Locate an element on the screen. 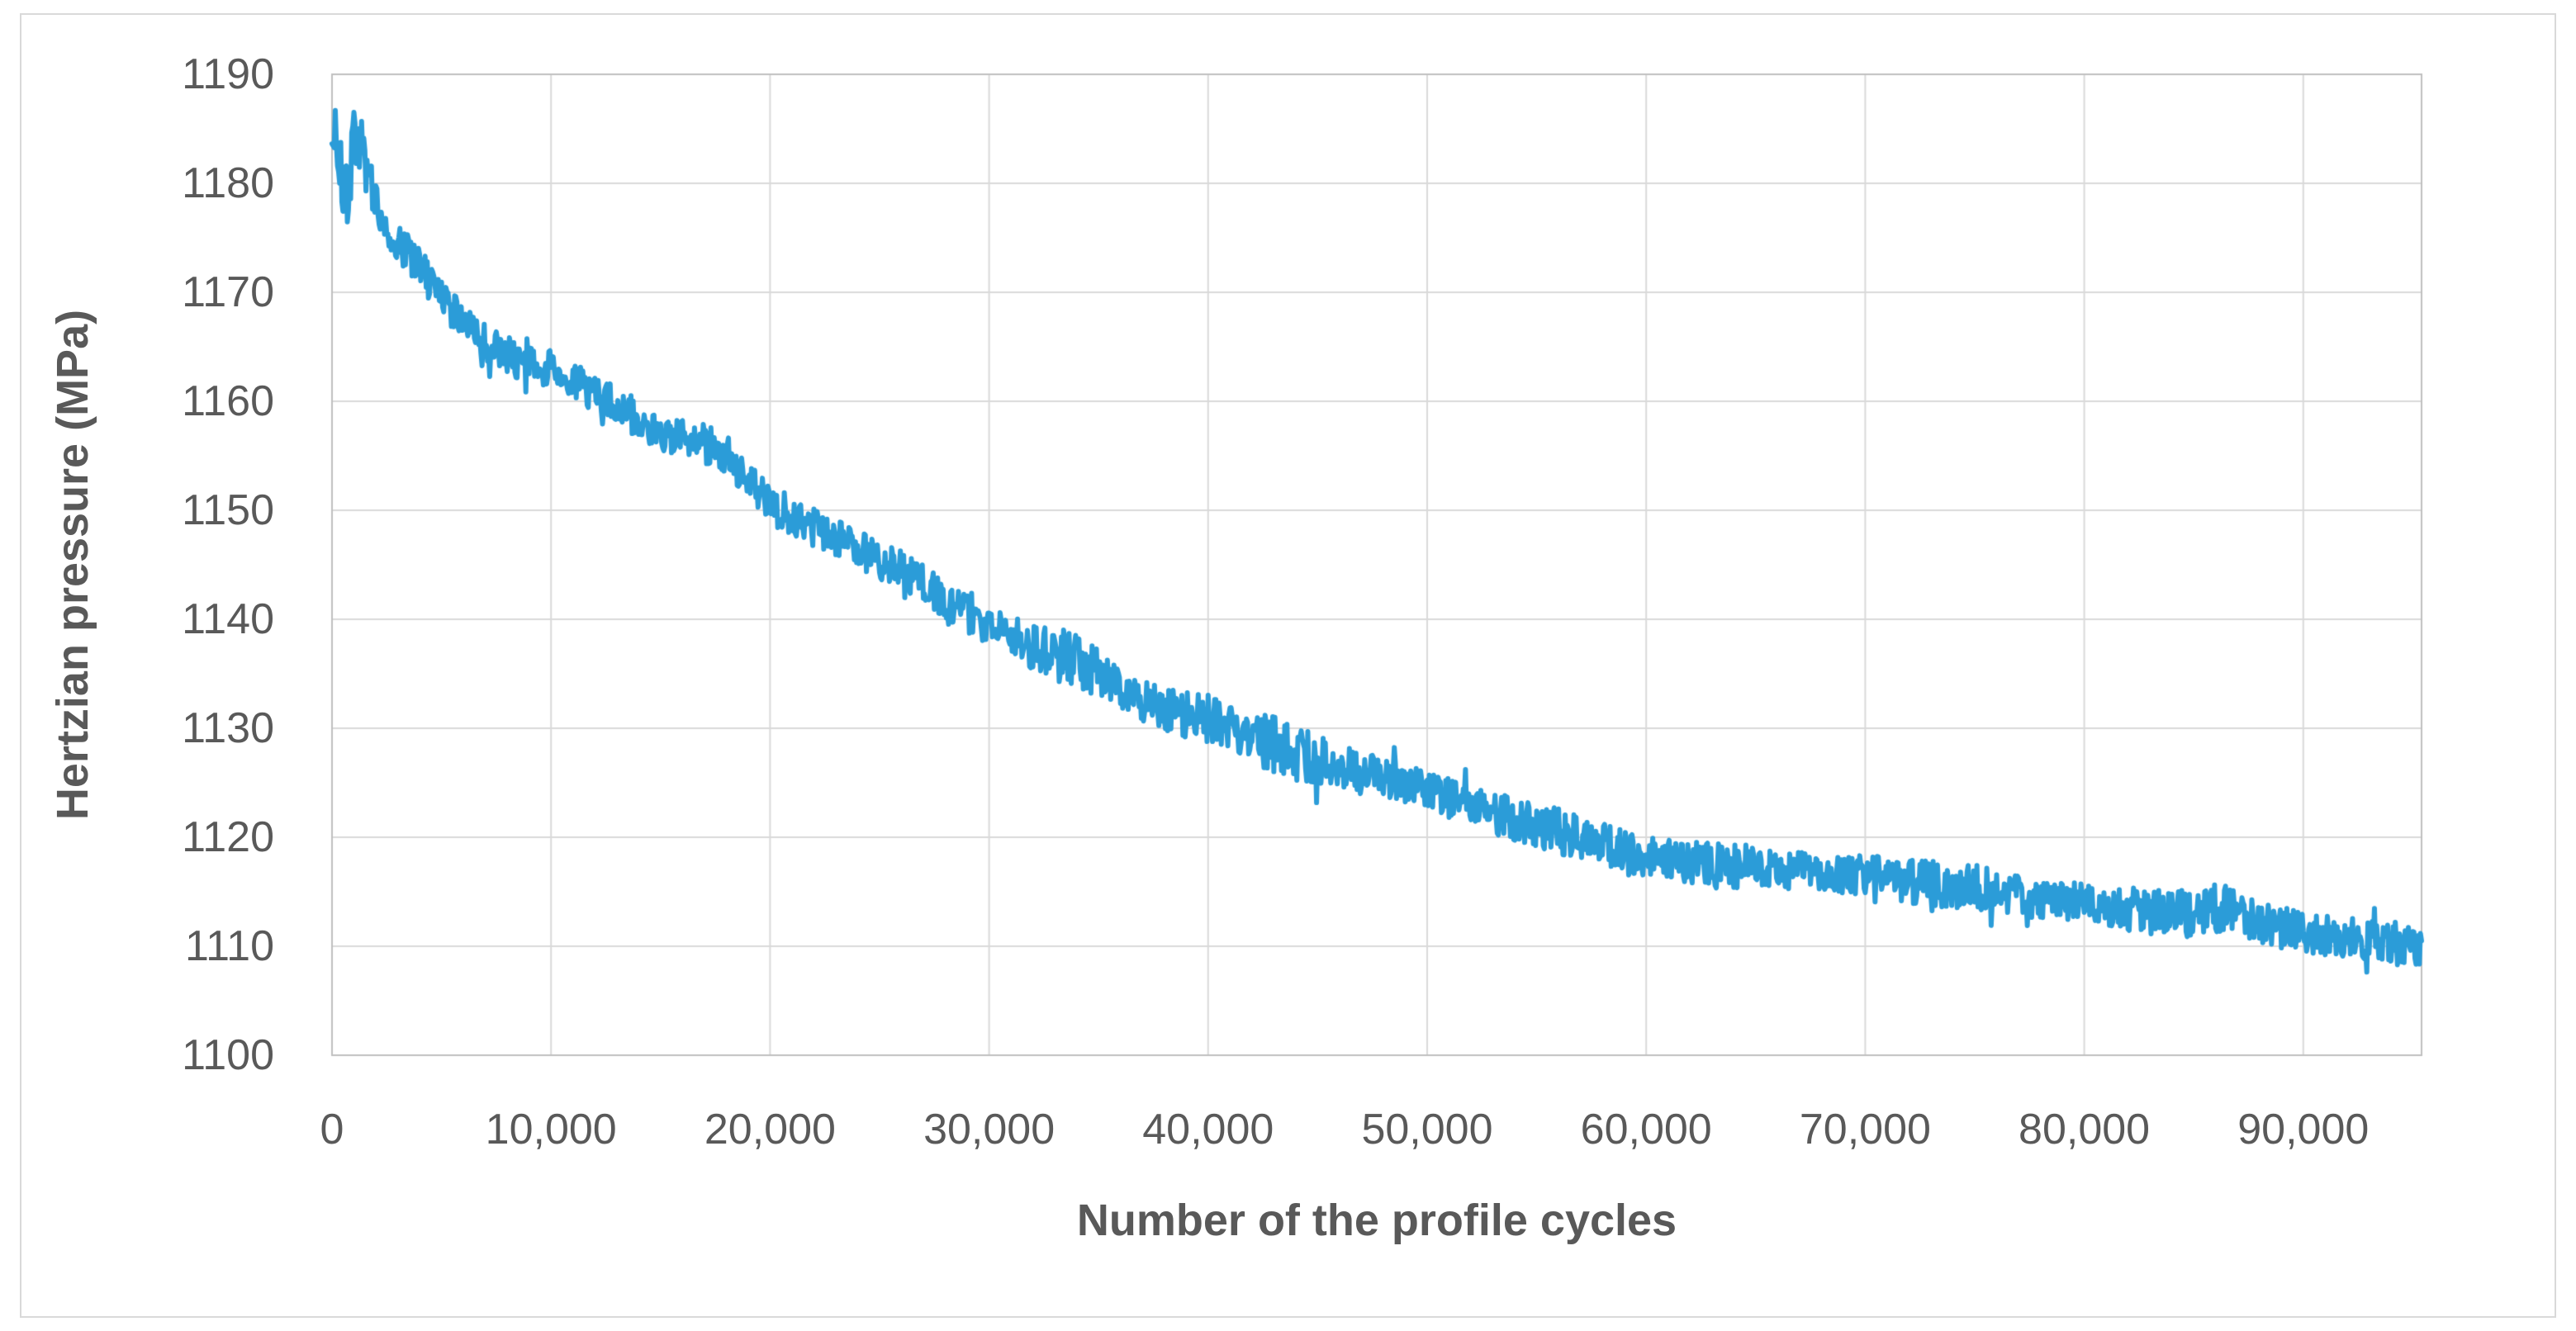  x-axis-title: Number of the profile cycles is located at coordinates (1376, 1220).